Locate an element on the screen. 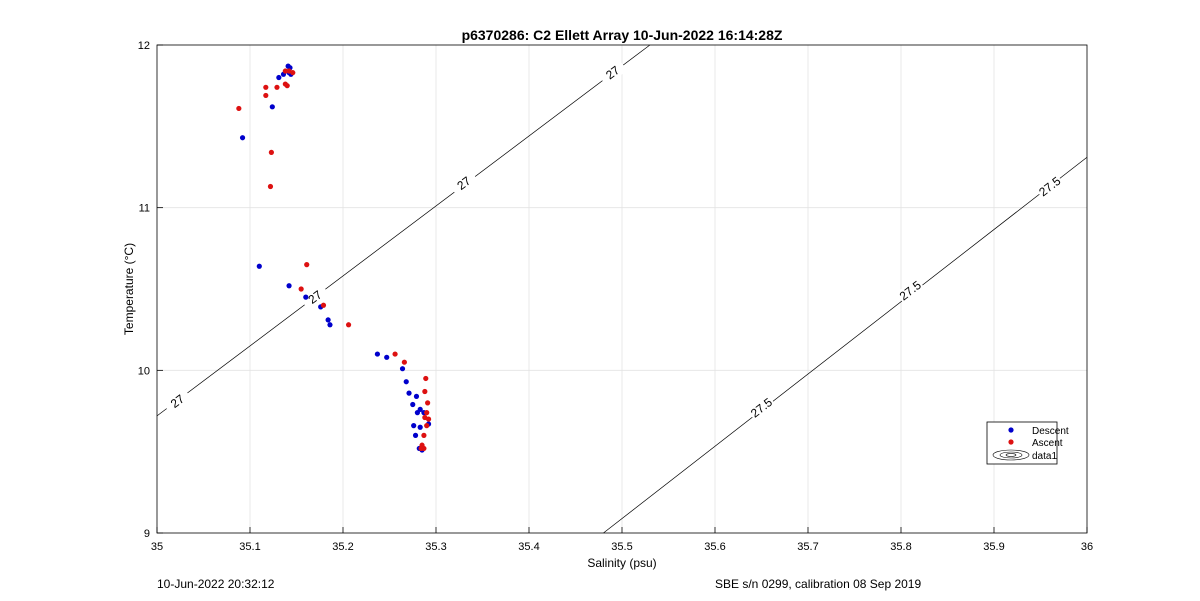  x-tick-label: 36 is located at coordinates (1087, 547).